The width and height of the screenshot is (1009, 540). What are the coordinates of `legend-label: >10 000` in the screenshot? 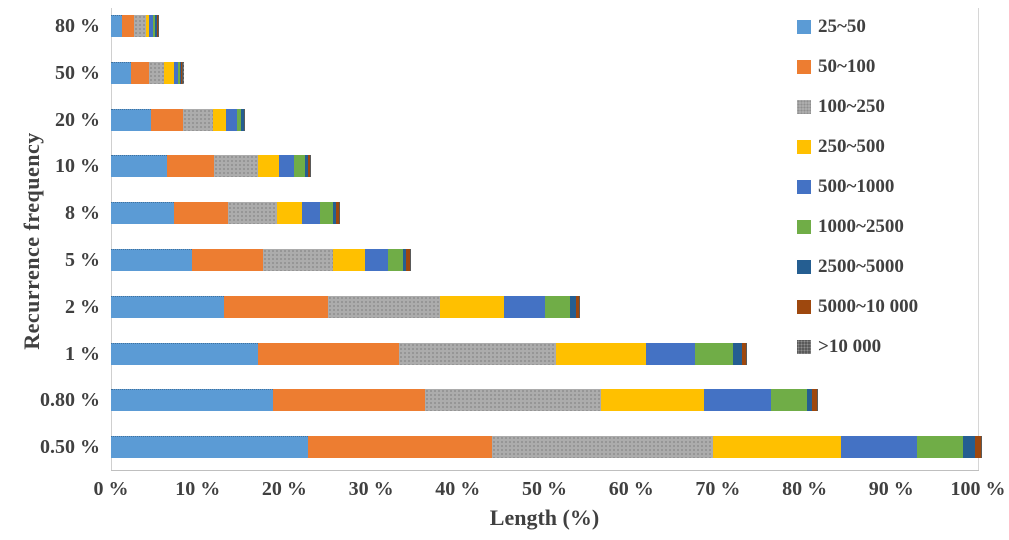 It's located at (850, 346).